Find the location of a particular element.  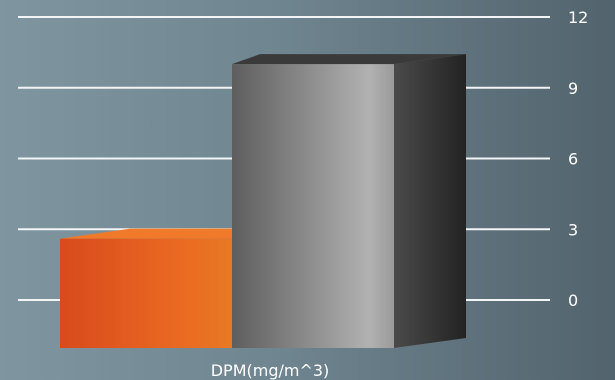

y-tick-label: 9 is located at coordinates (573, 88).